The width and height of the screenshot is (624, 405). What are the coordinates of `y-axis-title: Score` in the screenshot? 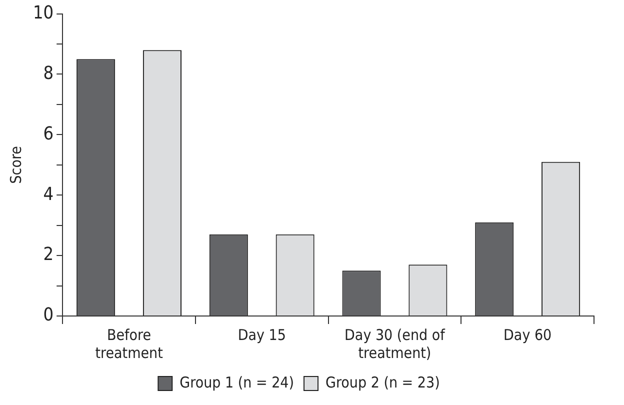 It's located at (15, 165).